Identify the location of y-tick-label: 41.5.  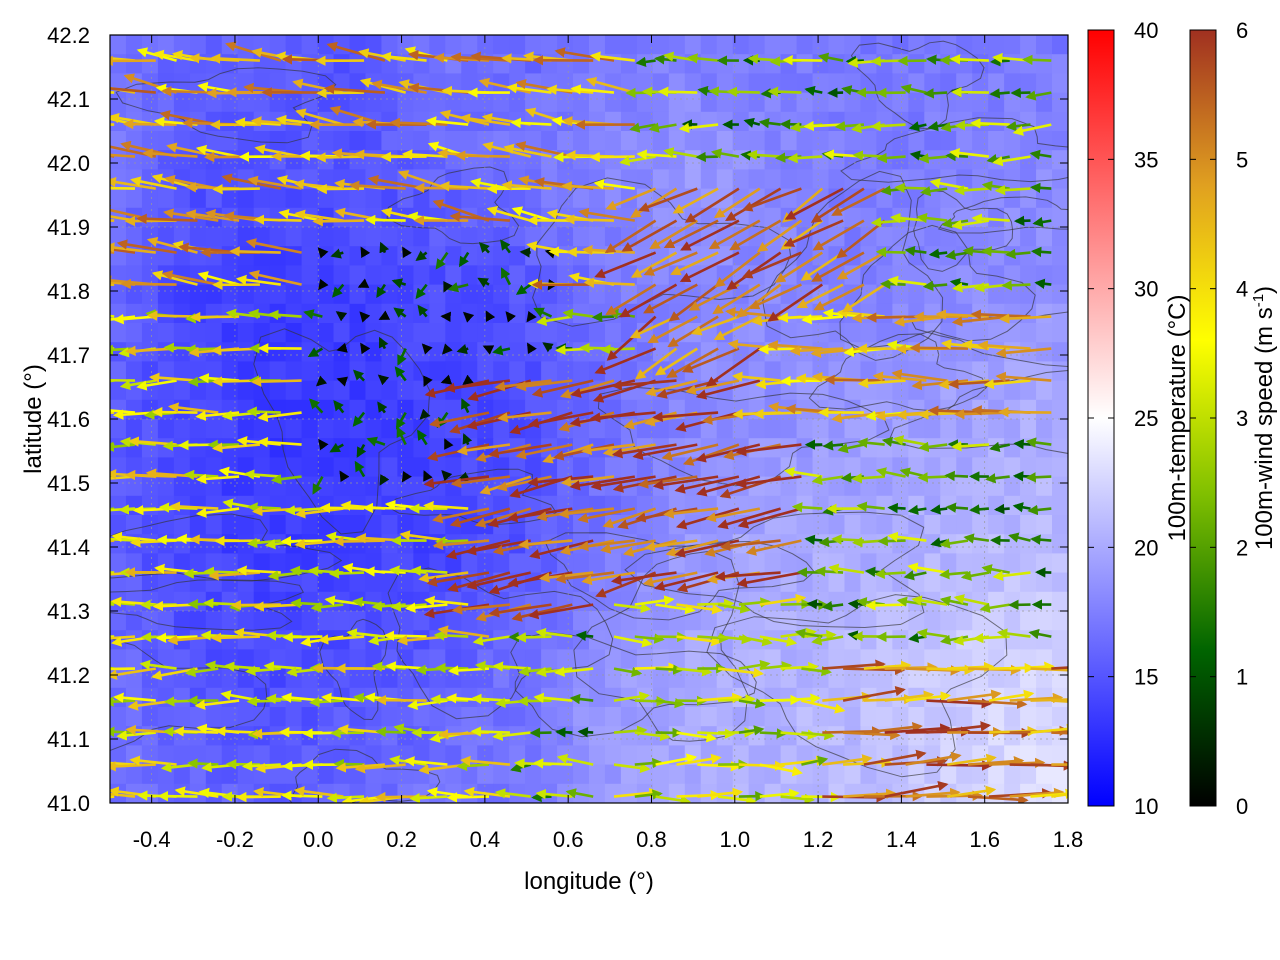
(68, 483).